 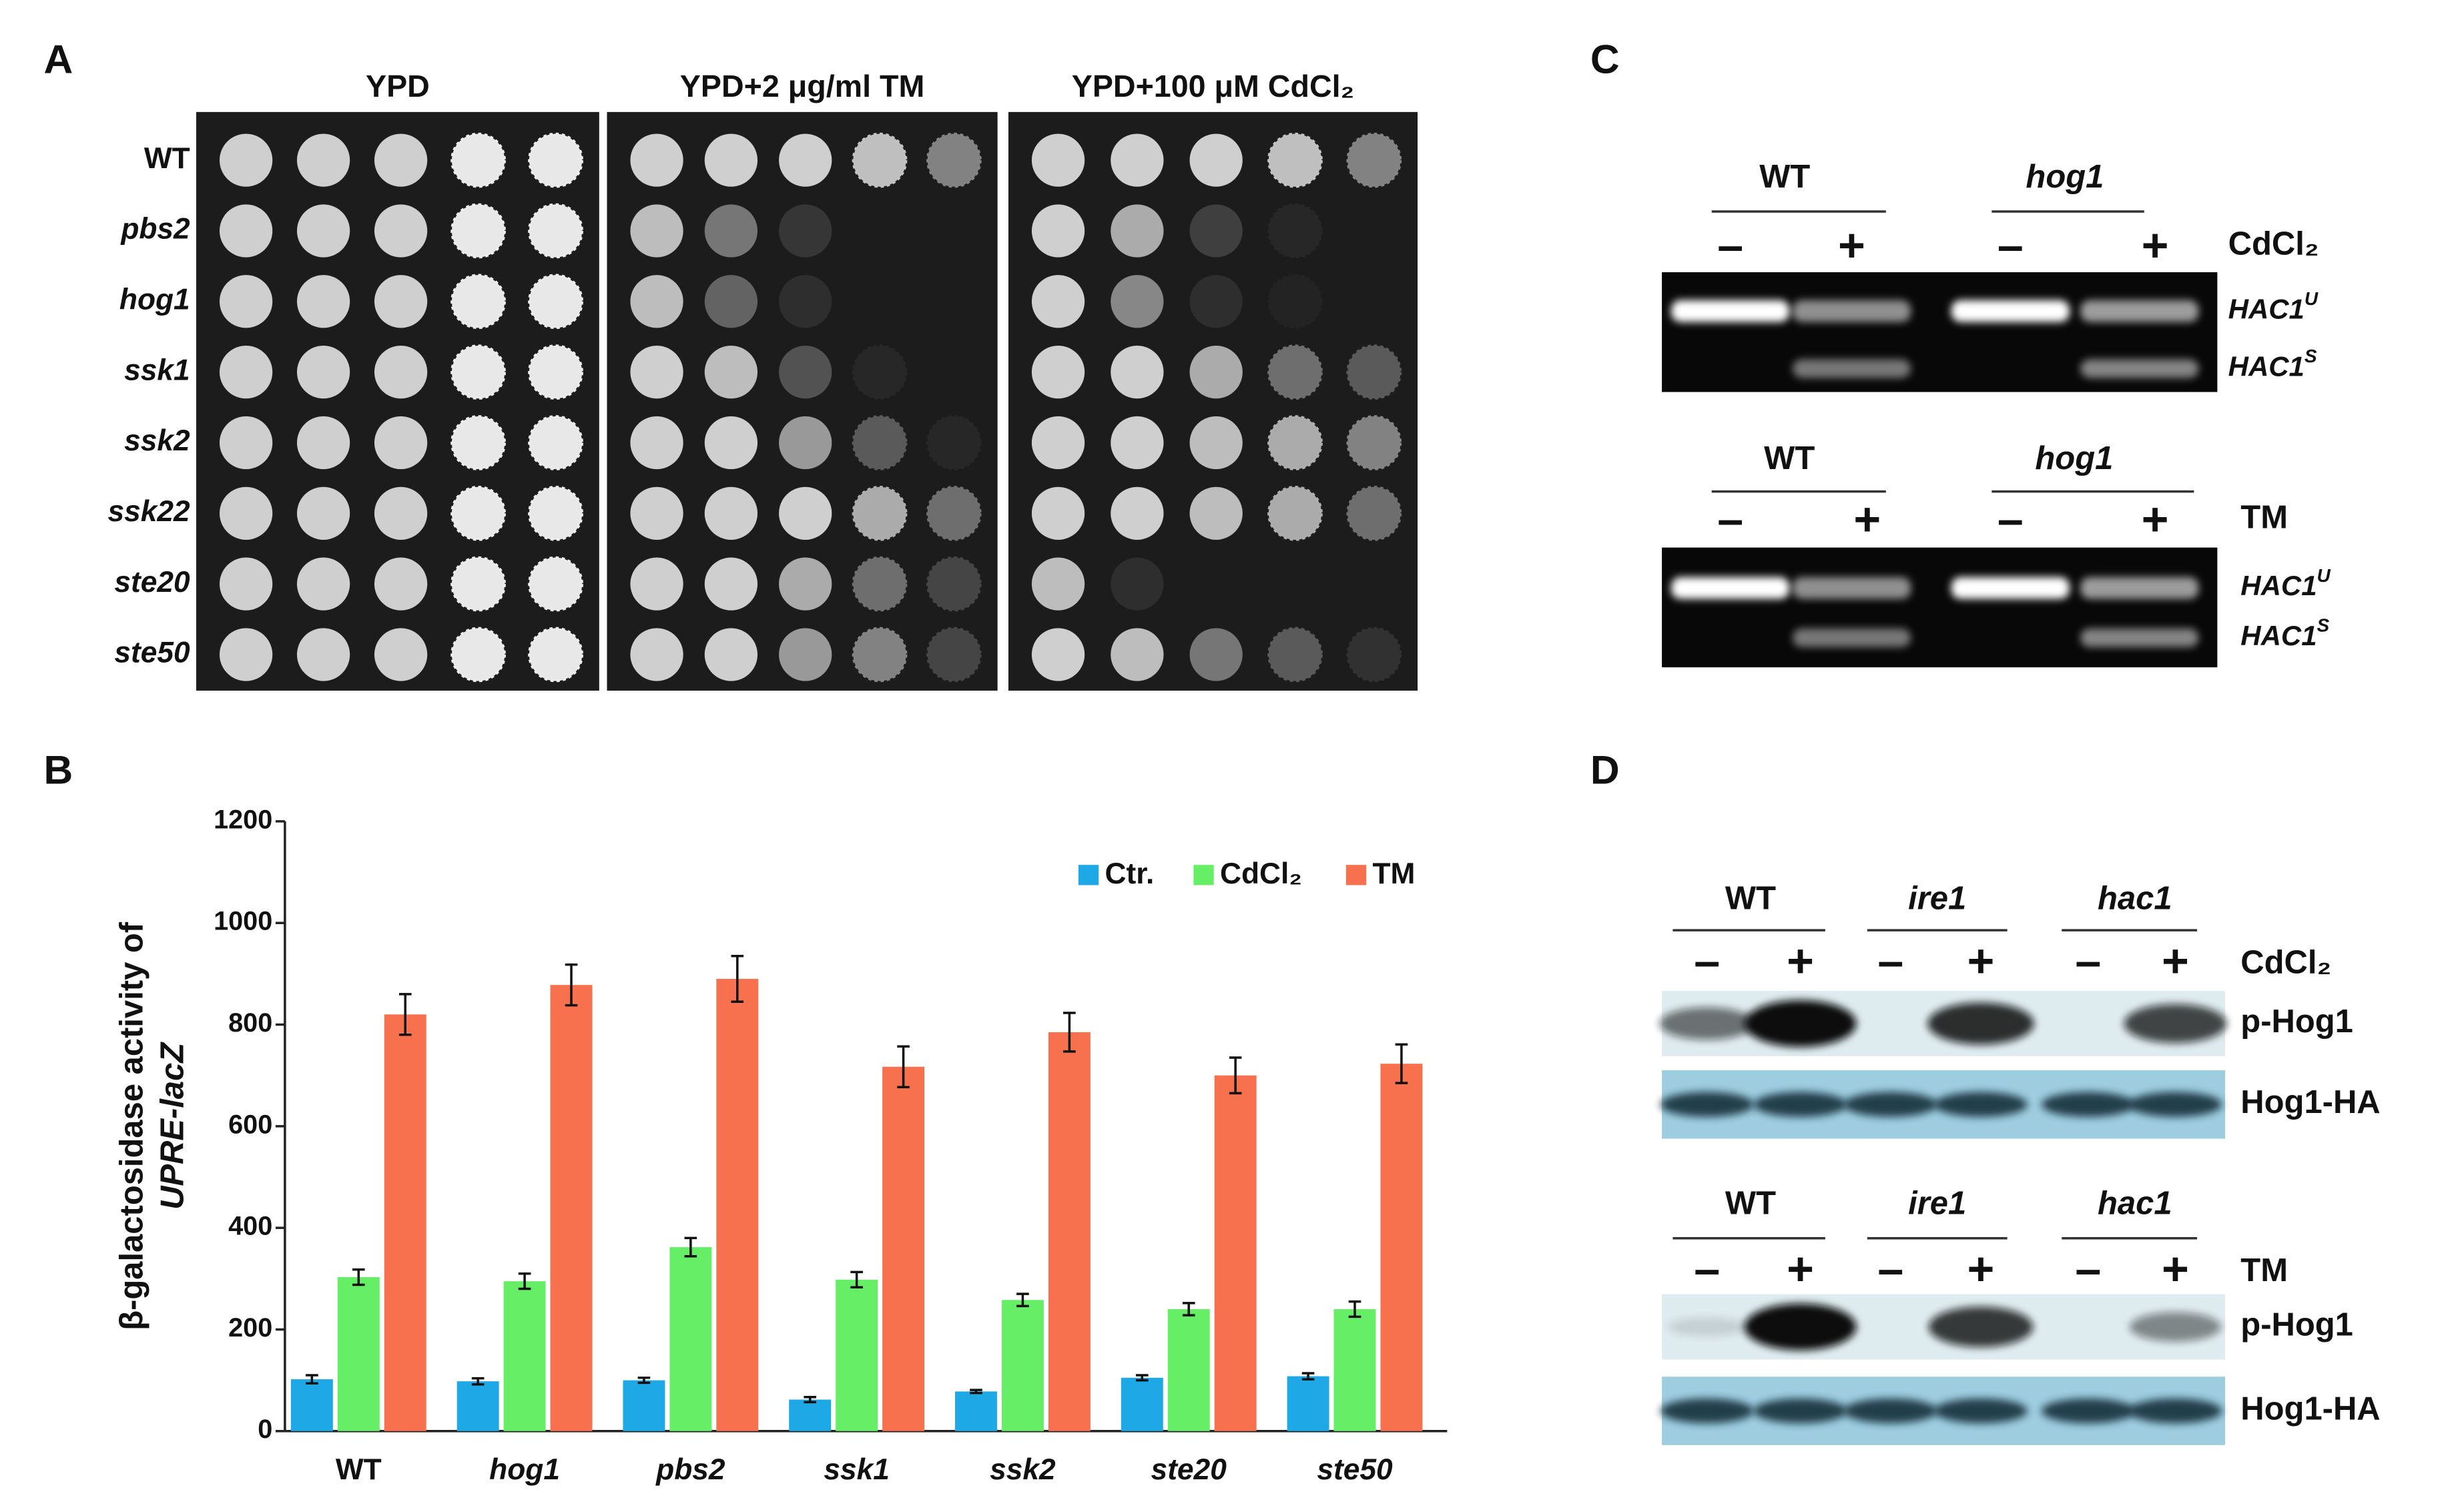 What do you see at coordinates (2264, 1270) in the screenshot?
I see `treatment-label: TM` at bounding box center [2264, 1270].